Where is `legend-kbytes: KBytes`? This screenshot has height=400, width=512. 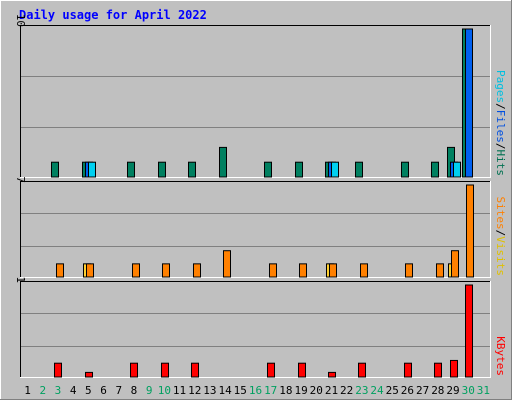 legend-kbytes: KBytes is located at coordinates (500, 356).